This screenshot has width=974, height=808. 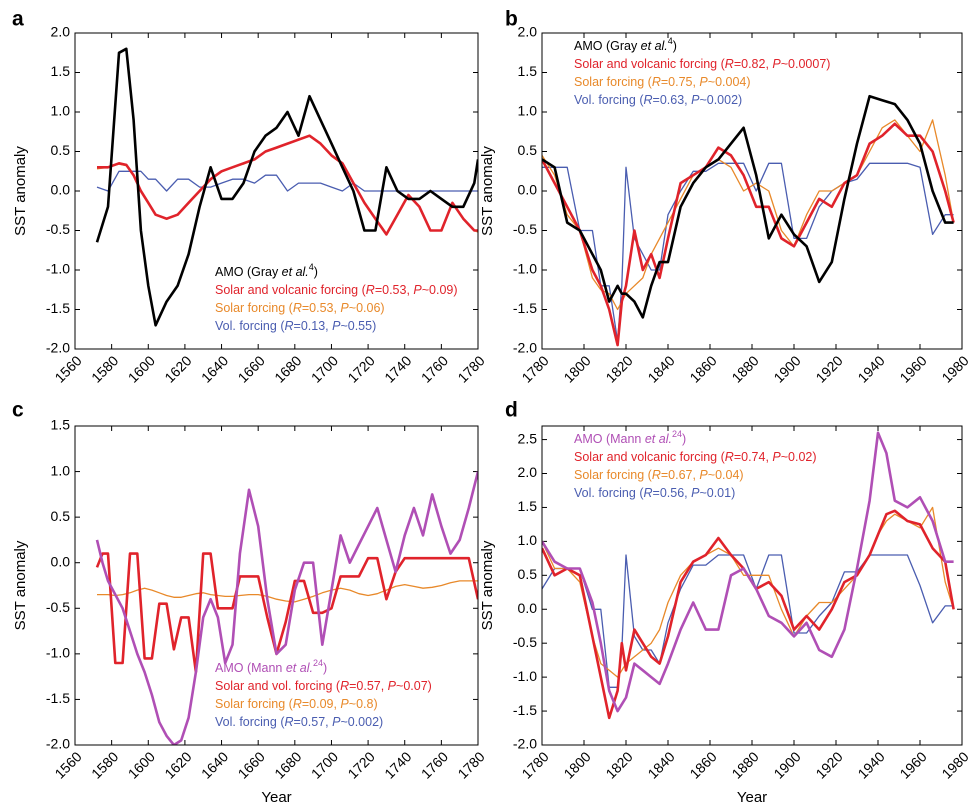 I want to click on legend-entry: Solar and vol. forcing (R=0.57, P~0.07), so click(x=323, y=686).